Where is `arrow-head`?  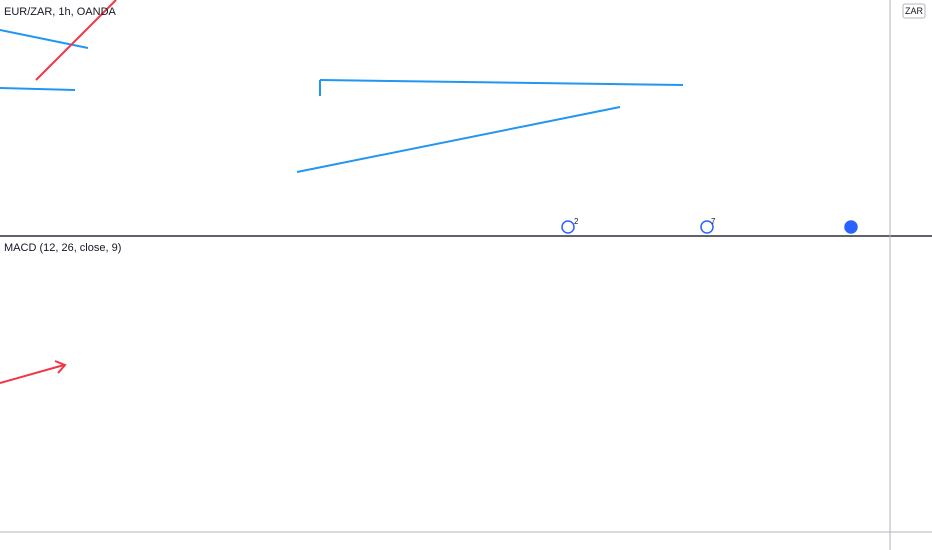 arrow-head is located at coordinates (60, 367).